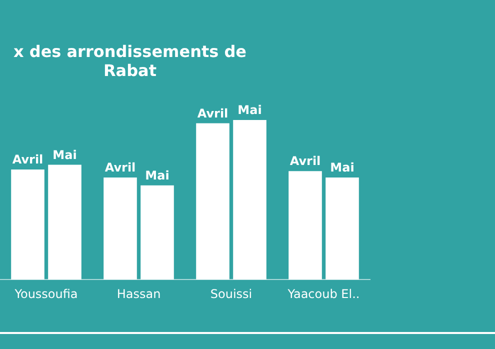 The image size is (495, 349). What do you see at coordinates (231, 293) in the screenshot?
I see `x-tick-label: Souissi` at bounding box center [231, 293].